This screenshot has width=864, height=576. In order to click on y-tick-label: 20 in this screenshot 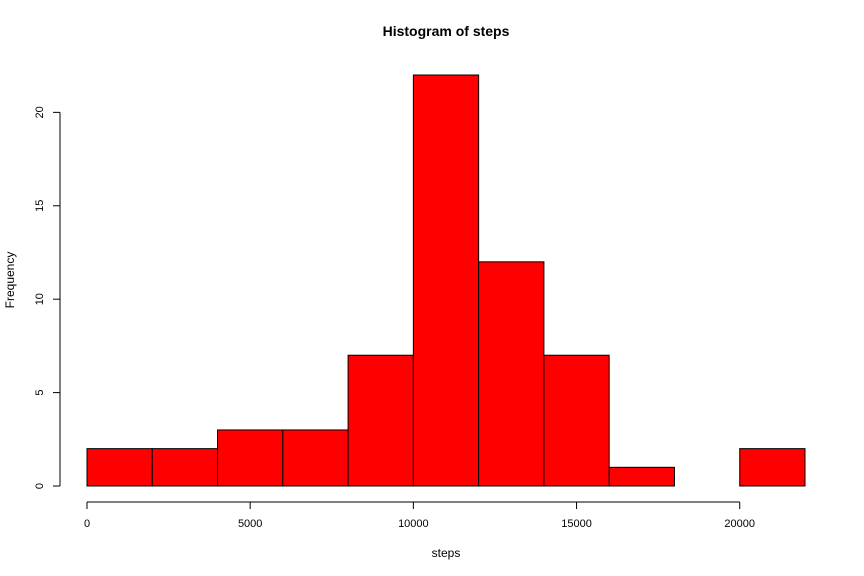, I will do `click(40, 112)`.